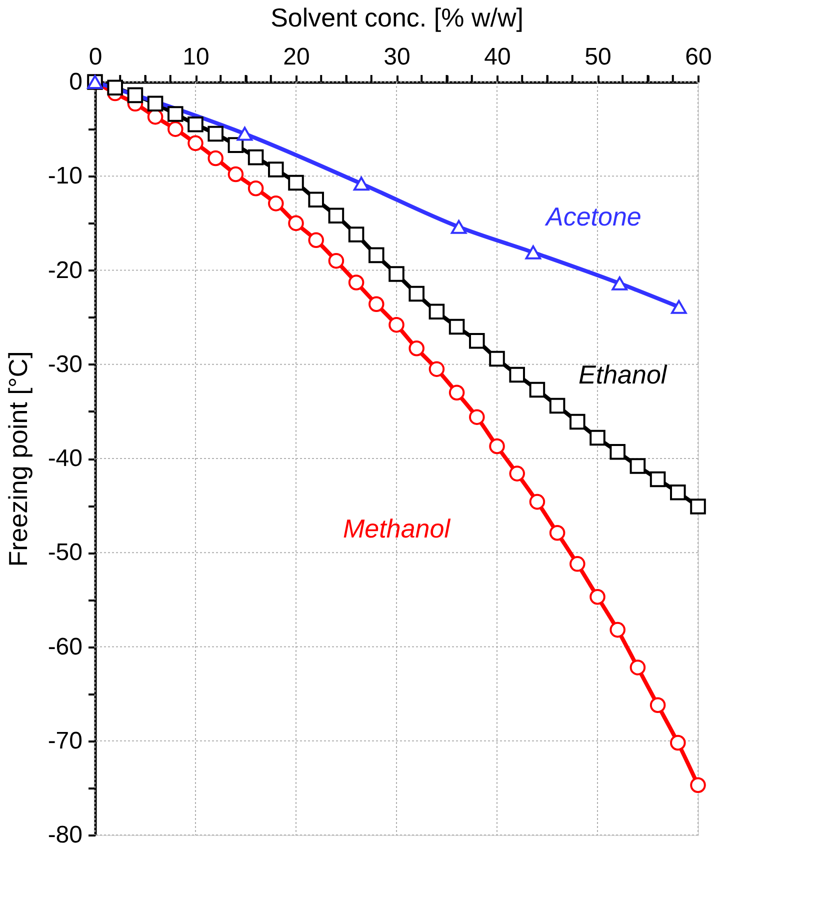  What do you see at coordinates (397, 528) in the screenshot?
I see `text: Methanol` at bounding box center [397, 528].